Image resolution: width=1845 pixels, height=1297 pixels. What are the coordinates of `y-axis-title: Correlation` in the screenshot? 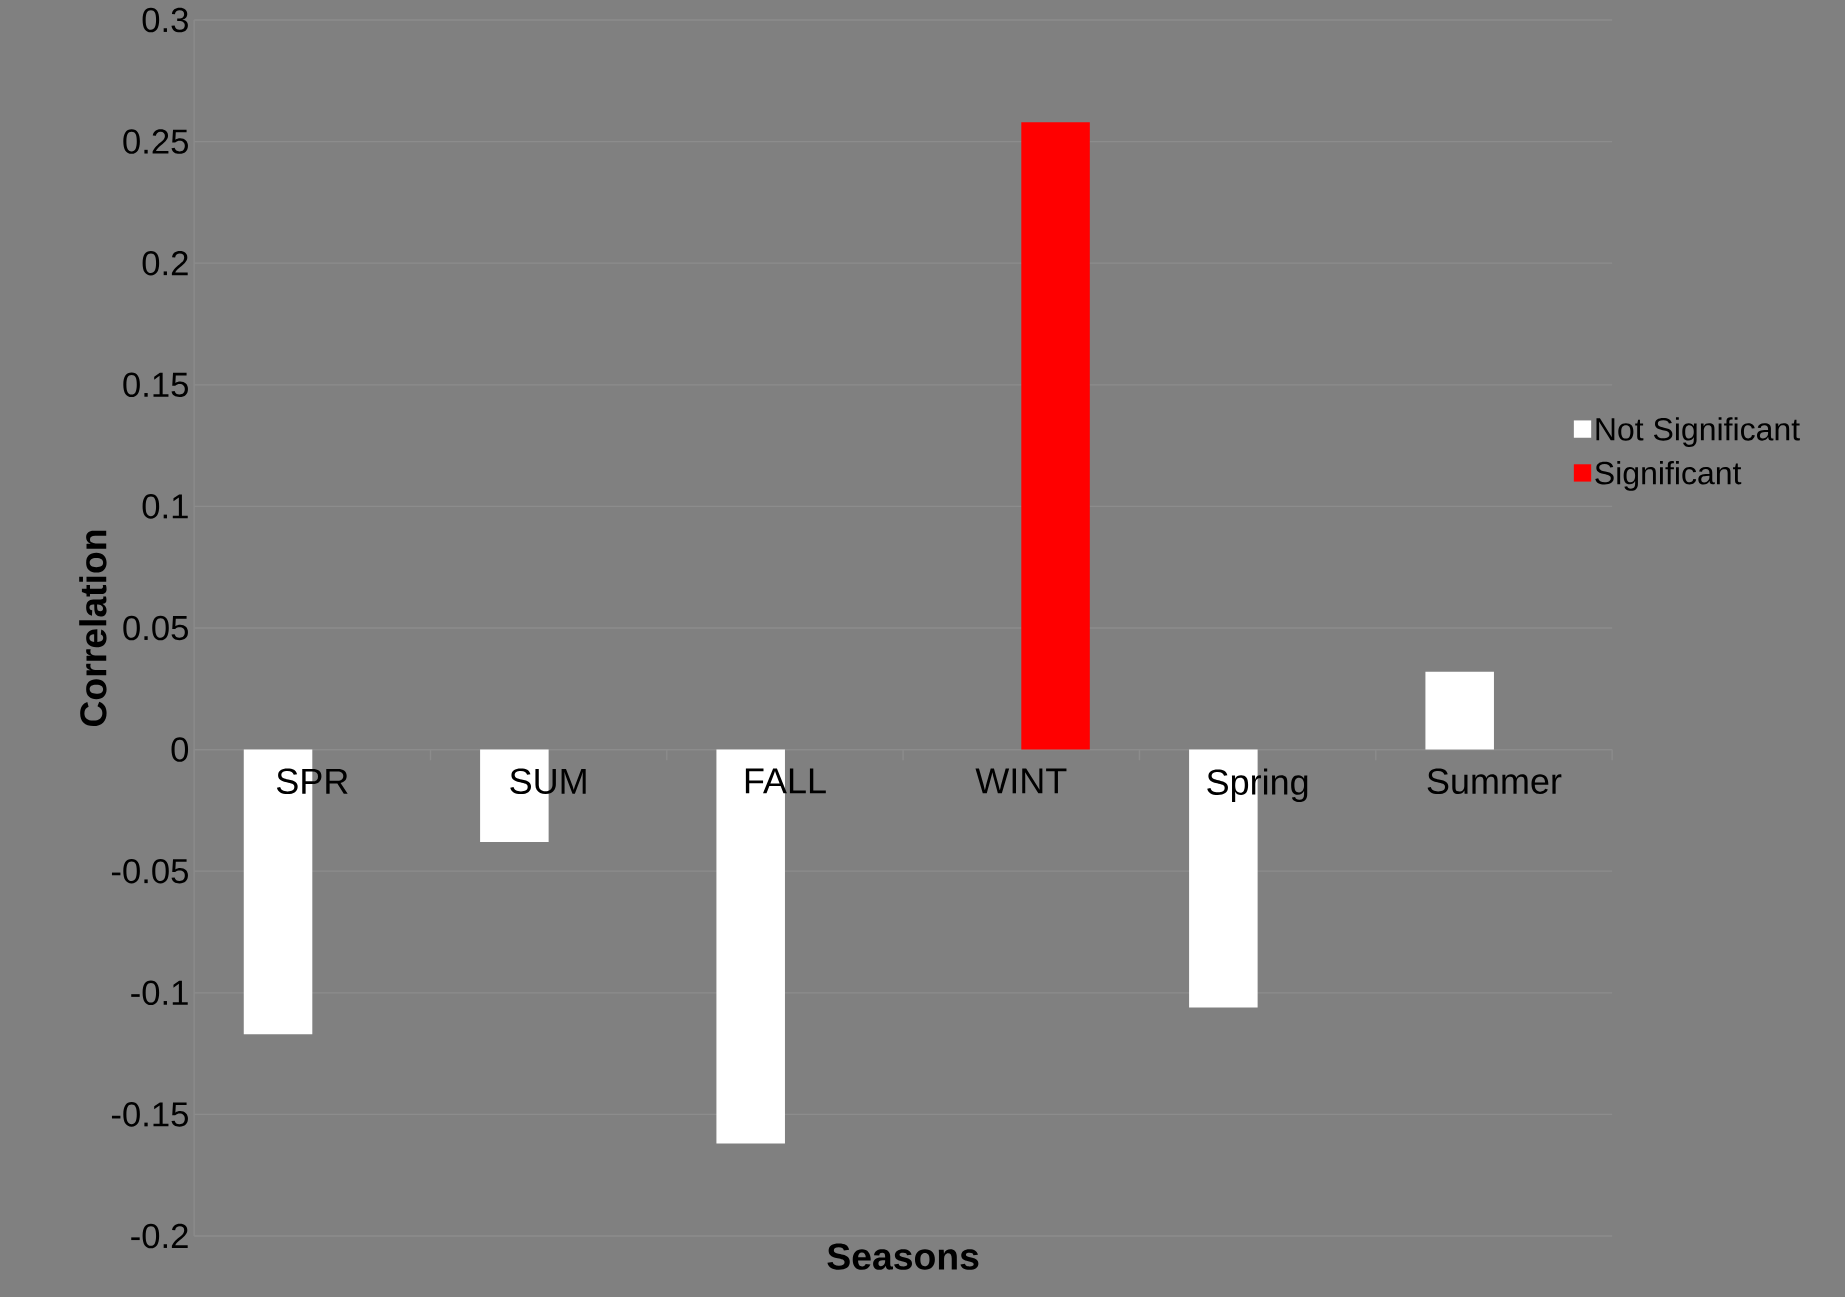 It's located at (93, 628).